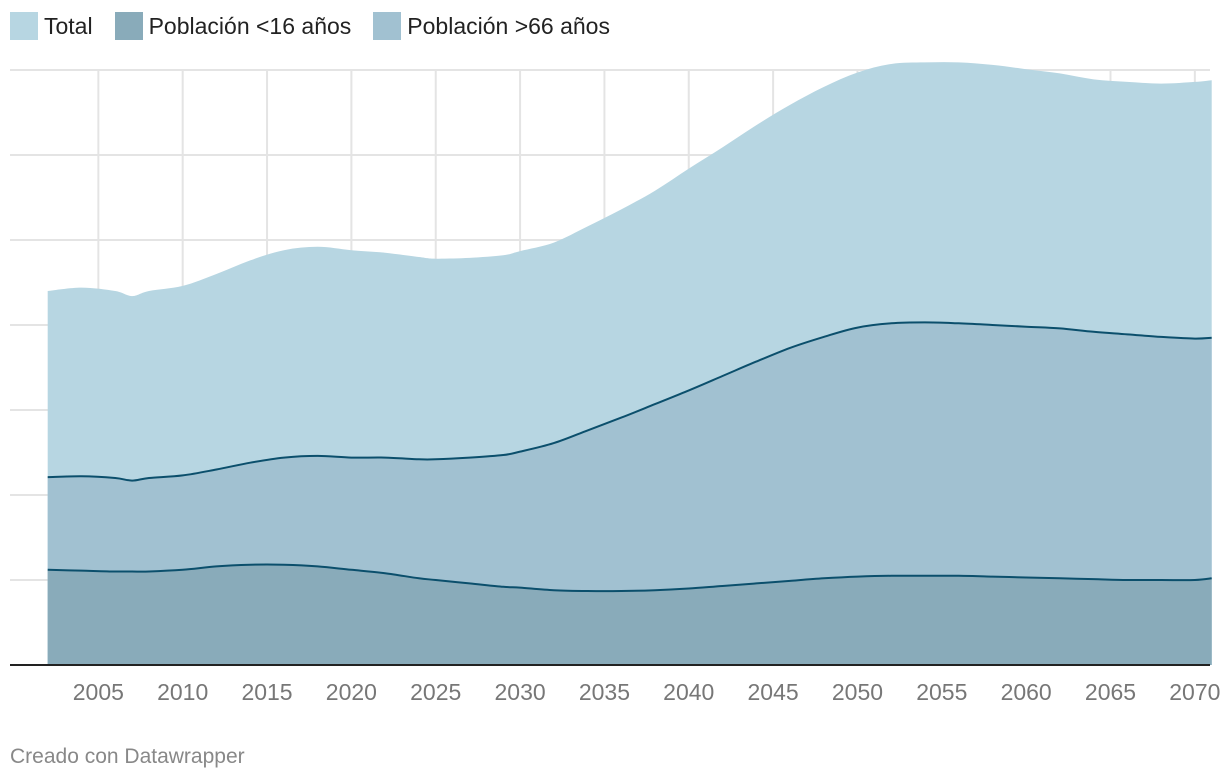  Describe the element at coordinates (387, 26) in the screenshot. I see `legend-swatch-over66` at that location.